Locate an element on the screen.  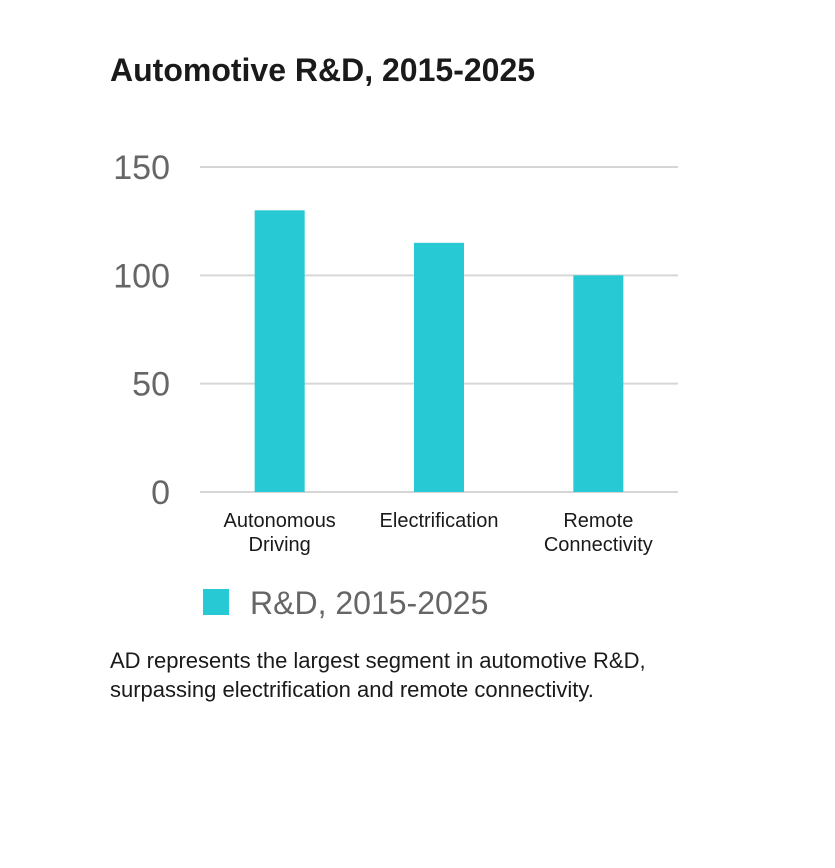
legend-label: R&D, 2015-2025 is located at coordinates (369, 603).